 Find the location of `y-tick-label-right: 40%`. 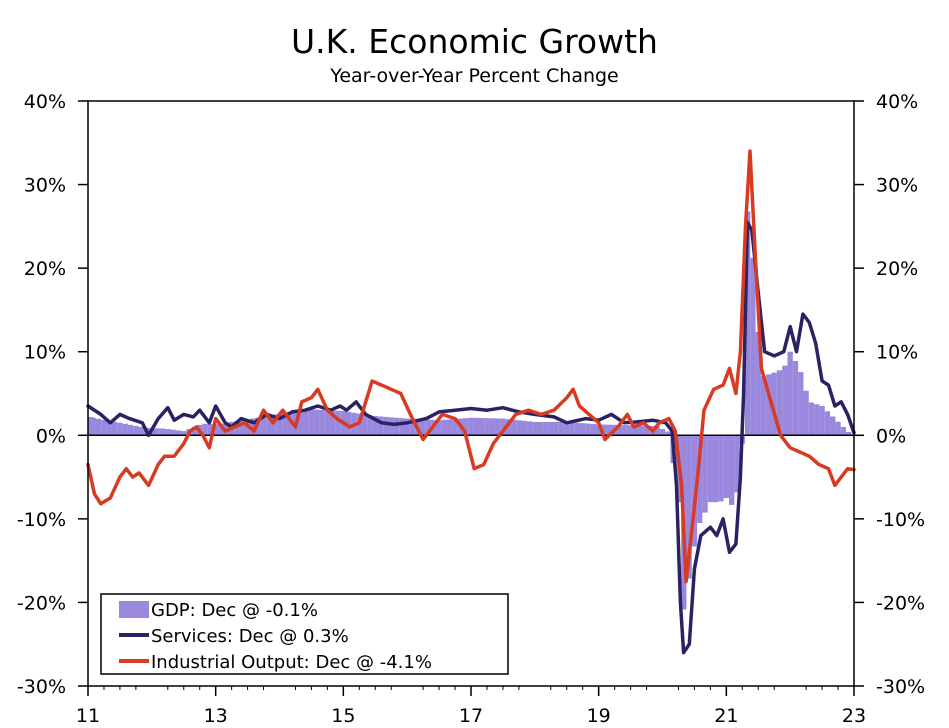

y-tick-label-right: 40% is located at coordinates (897, 102).